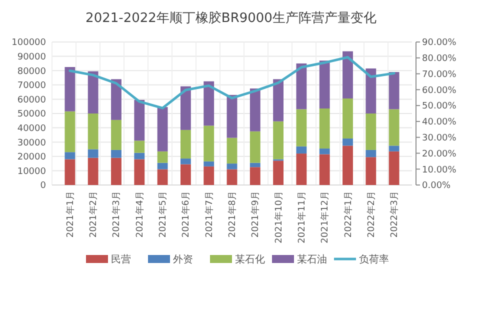 The width and height of the screenshot is (482, 321). Describe the element at coordinates (121, 260) in the screenshot. I see `legend-label: 民营` at that location.